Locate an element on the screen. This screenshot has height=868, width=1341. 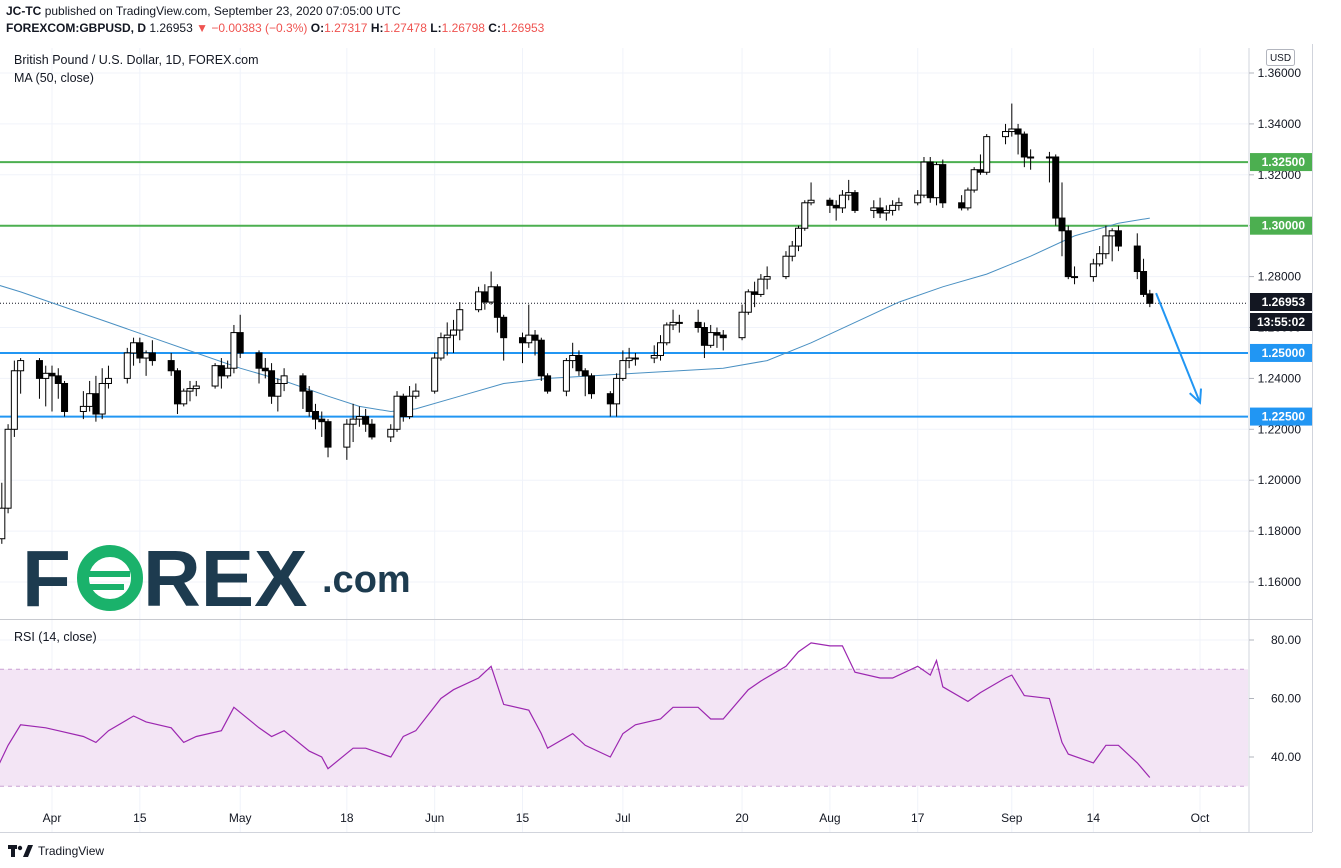
currency-button is located at coordinates (1280, 57).